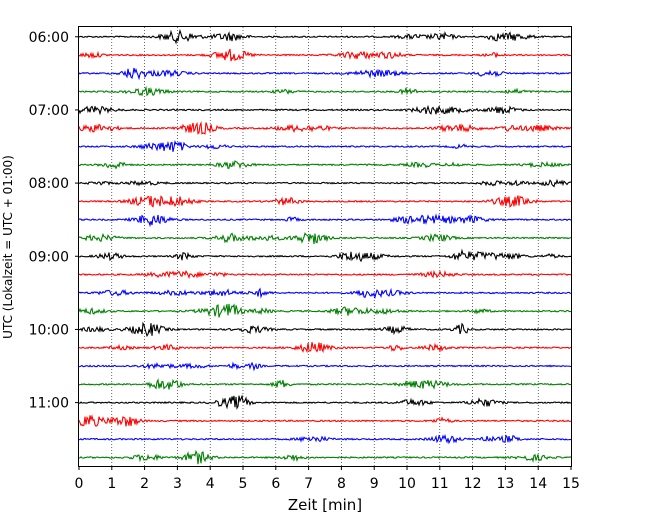  Describe the element at coordinates (327, 479) in the screenshot. I see `x-axis-ticks: 0 1 2 3 4 5 6 7 8 9 10 11 12 13 14 15` at that location.